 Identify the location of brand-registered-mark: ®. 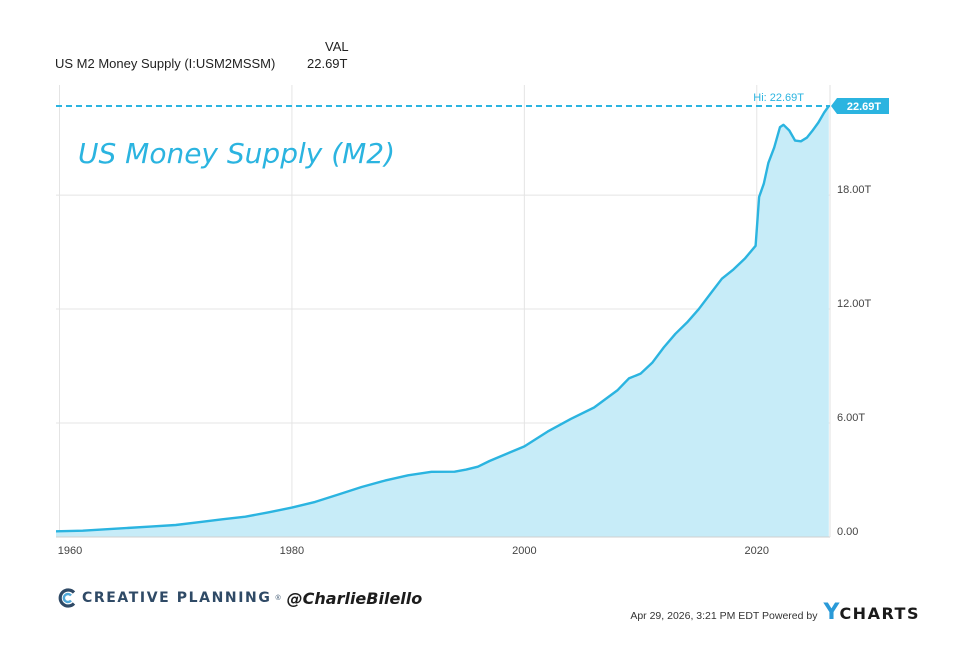
(278, 598).